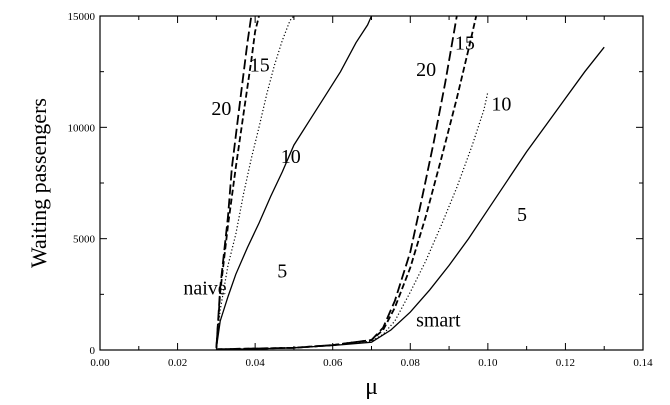 This screenshot has width=670, height=405. I want to click on label-naive-15: 15, so click(260, 66).